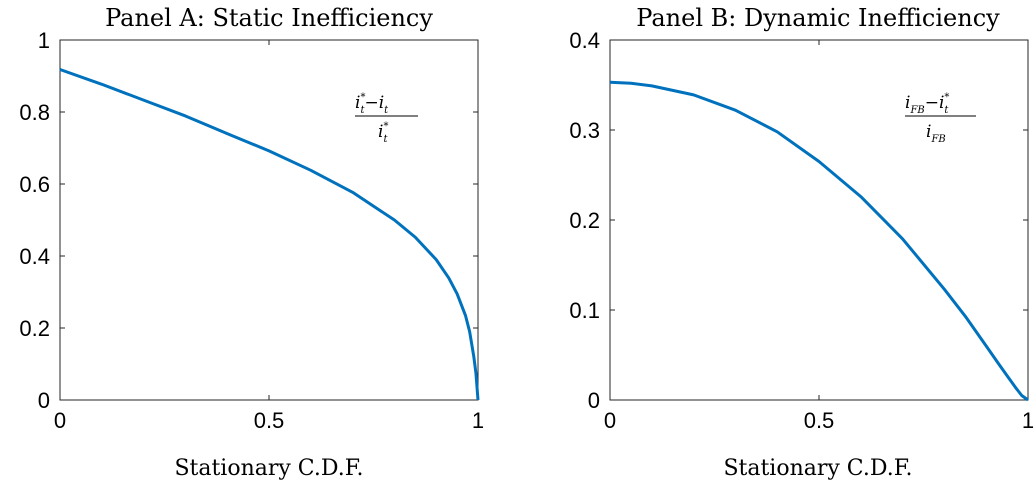 Image resolution: width=1035 pixels, height=485 pixels. I want to click on panel-a-xlabel: Stationary C.D.F., so click(268, 468).